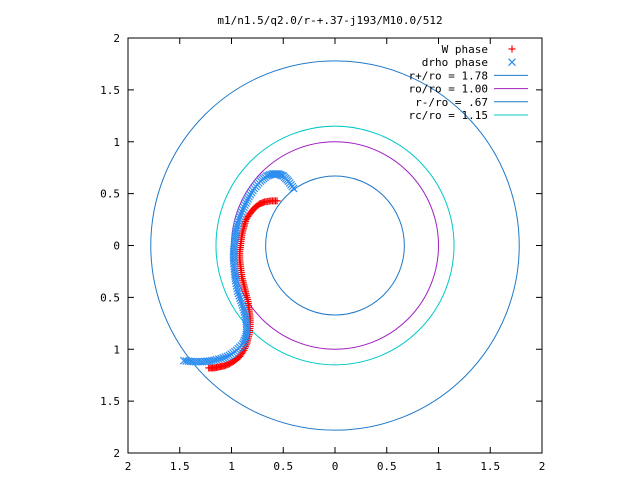  What do you see at coordinates (448, 115) in the screenshot?
I see `legend-label: rc/ro = 1.15` at bounding box center [448, 115].